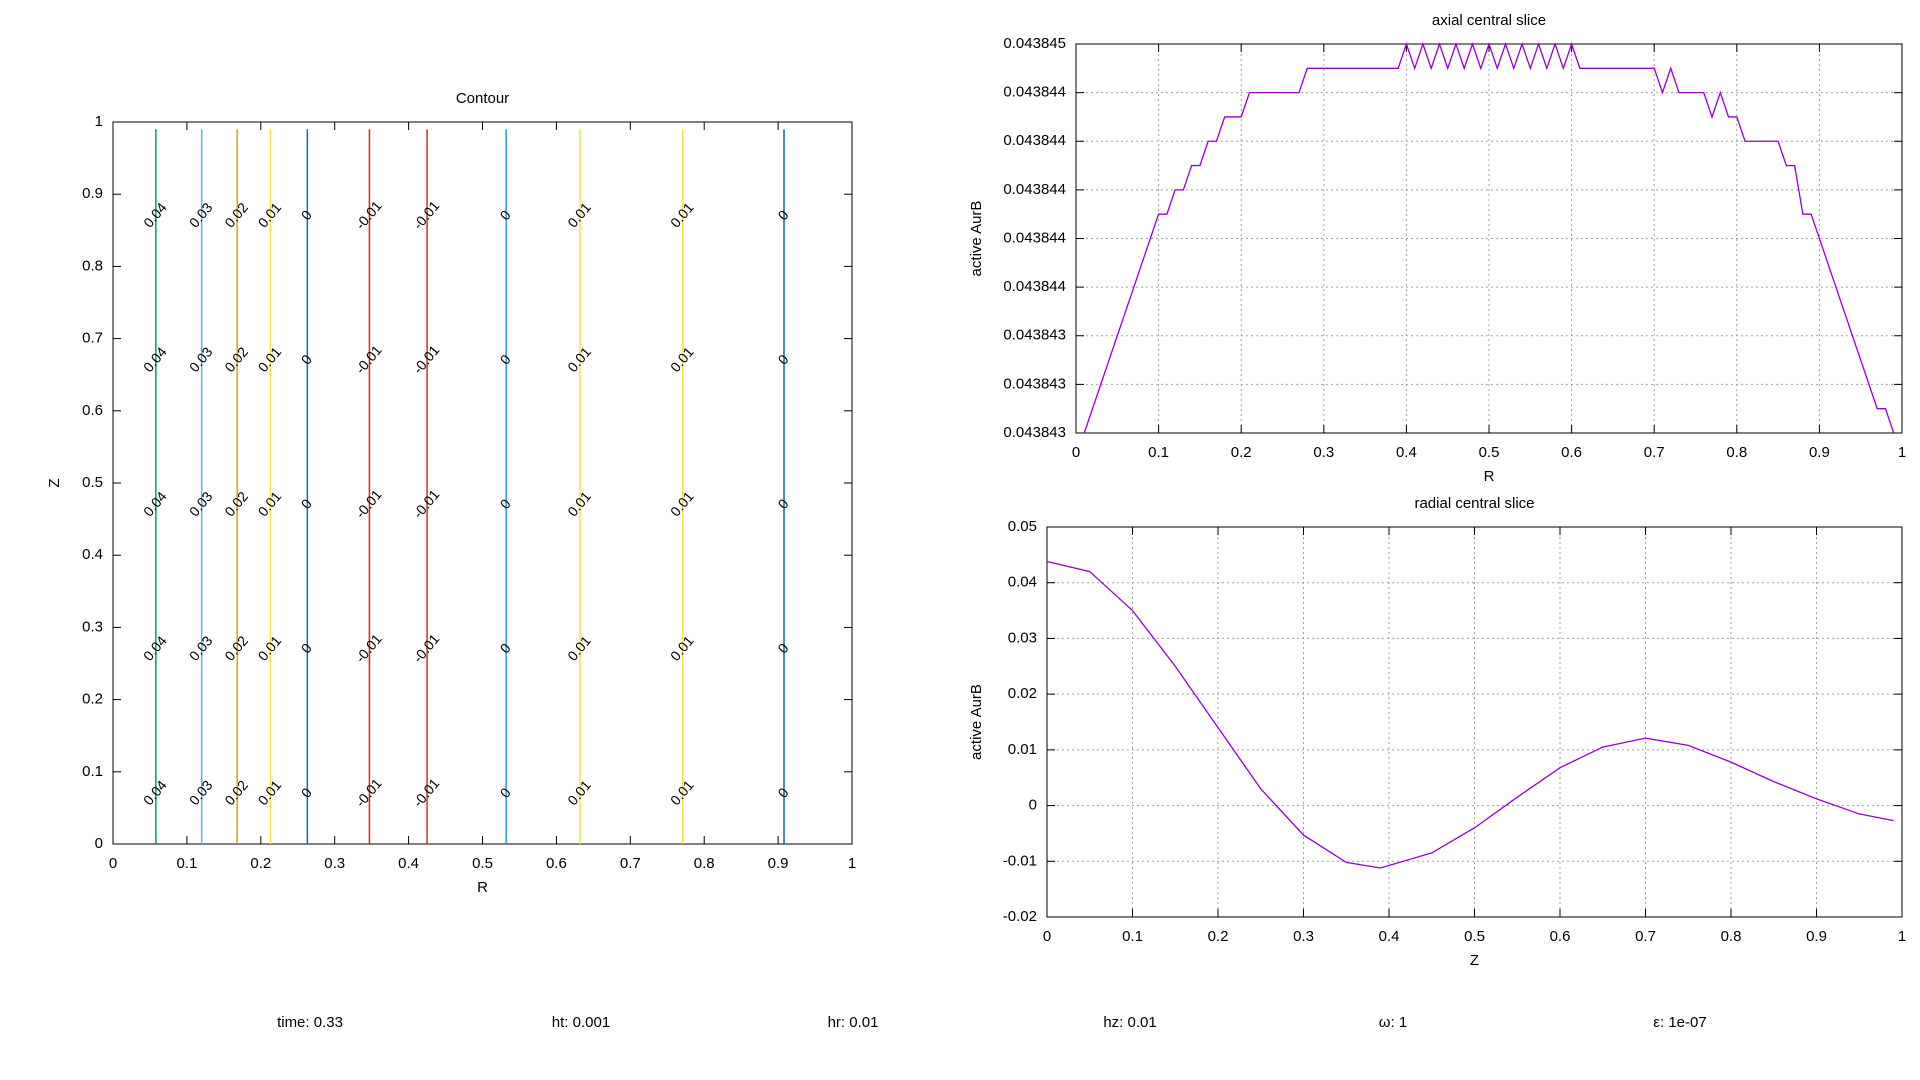 This screenshot has width=1920, height=1080. What do you see at coordinates (92, 482) in the screenshot?
I see `y-tick-label: 0.5` at bounding box center [92, 482].